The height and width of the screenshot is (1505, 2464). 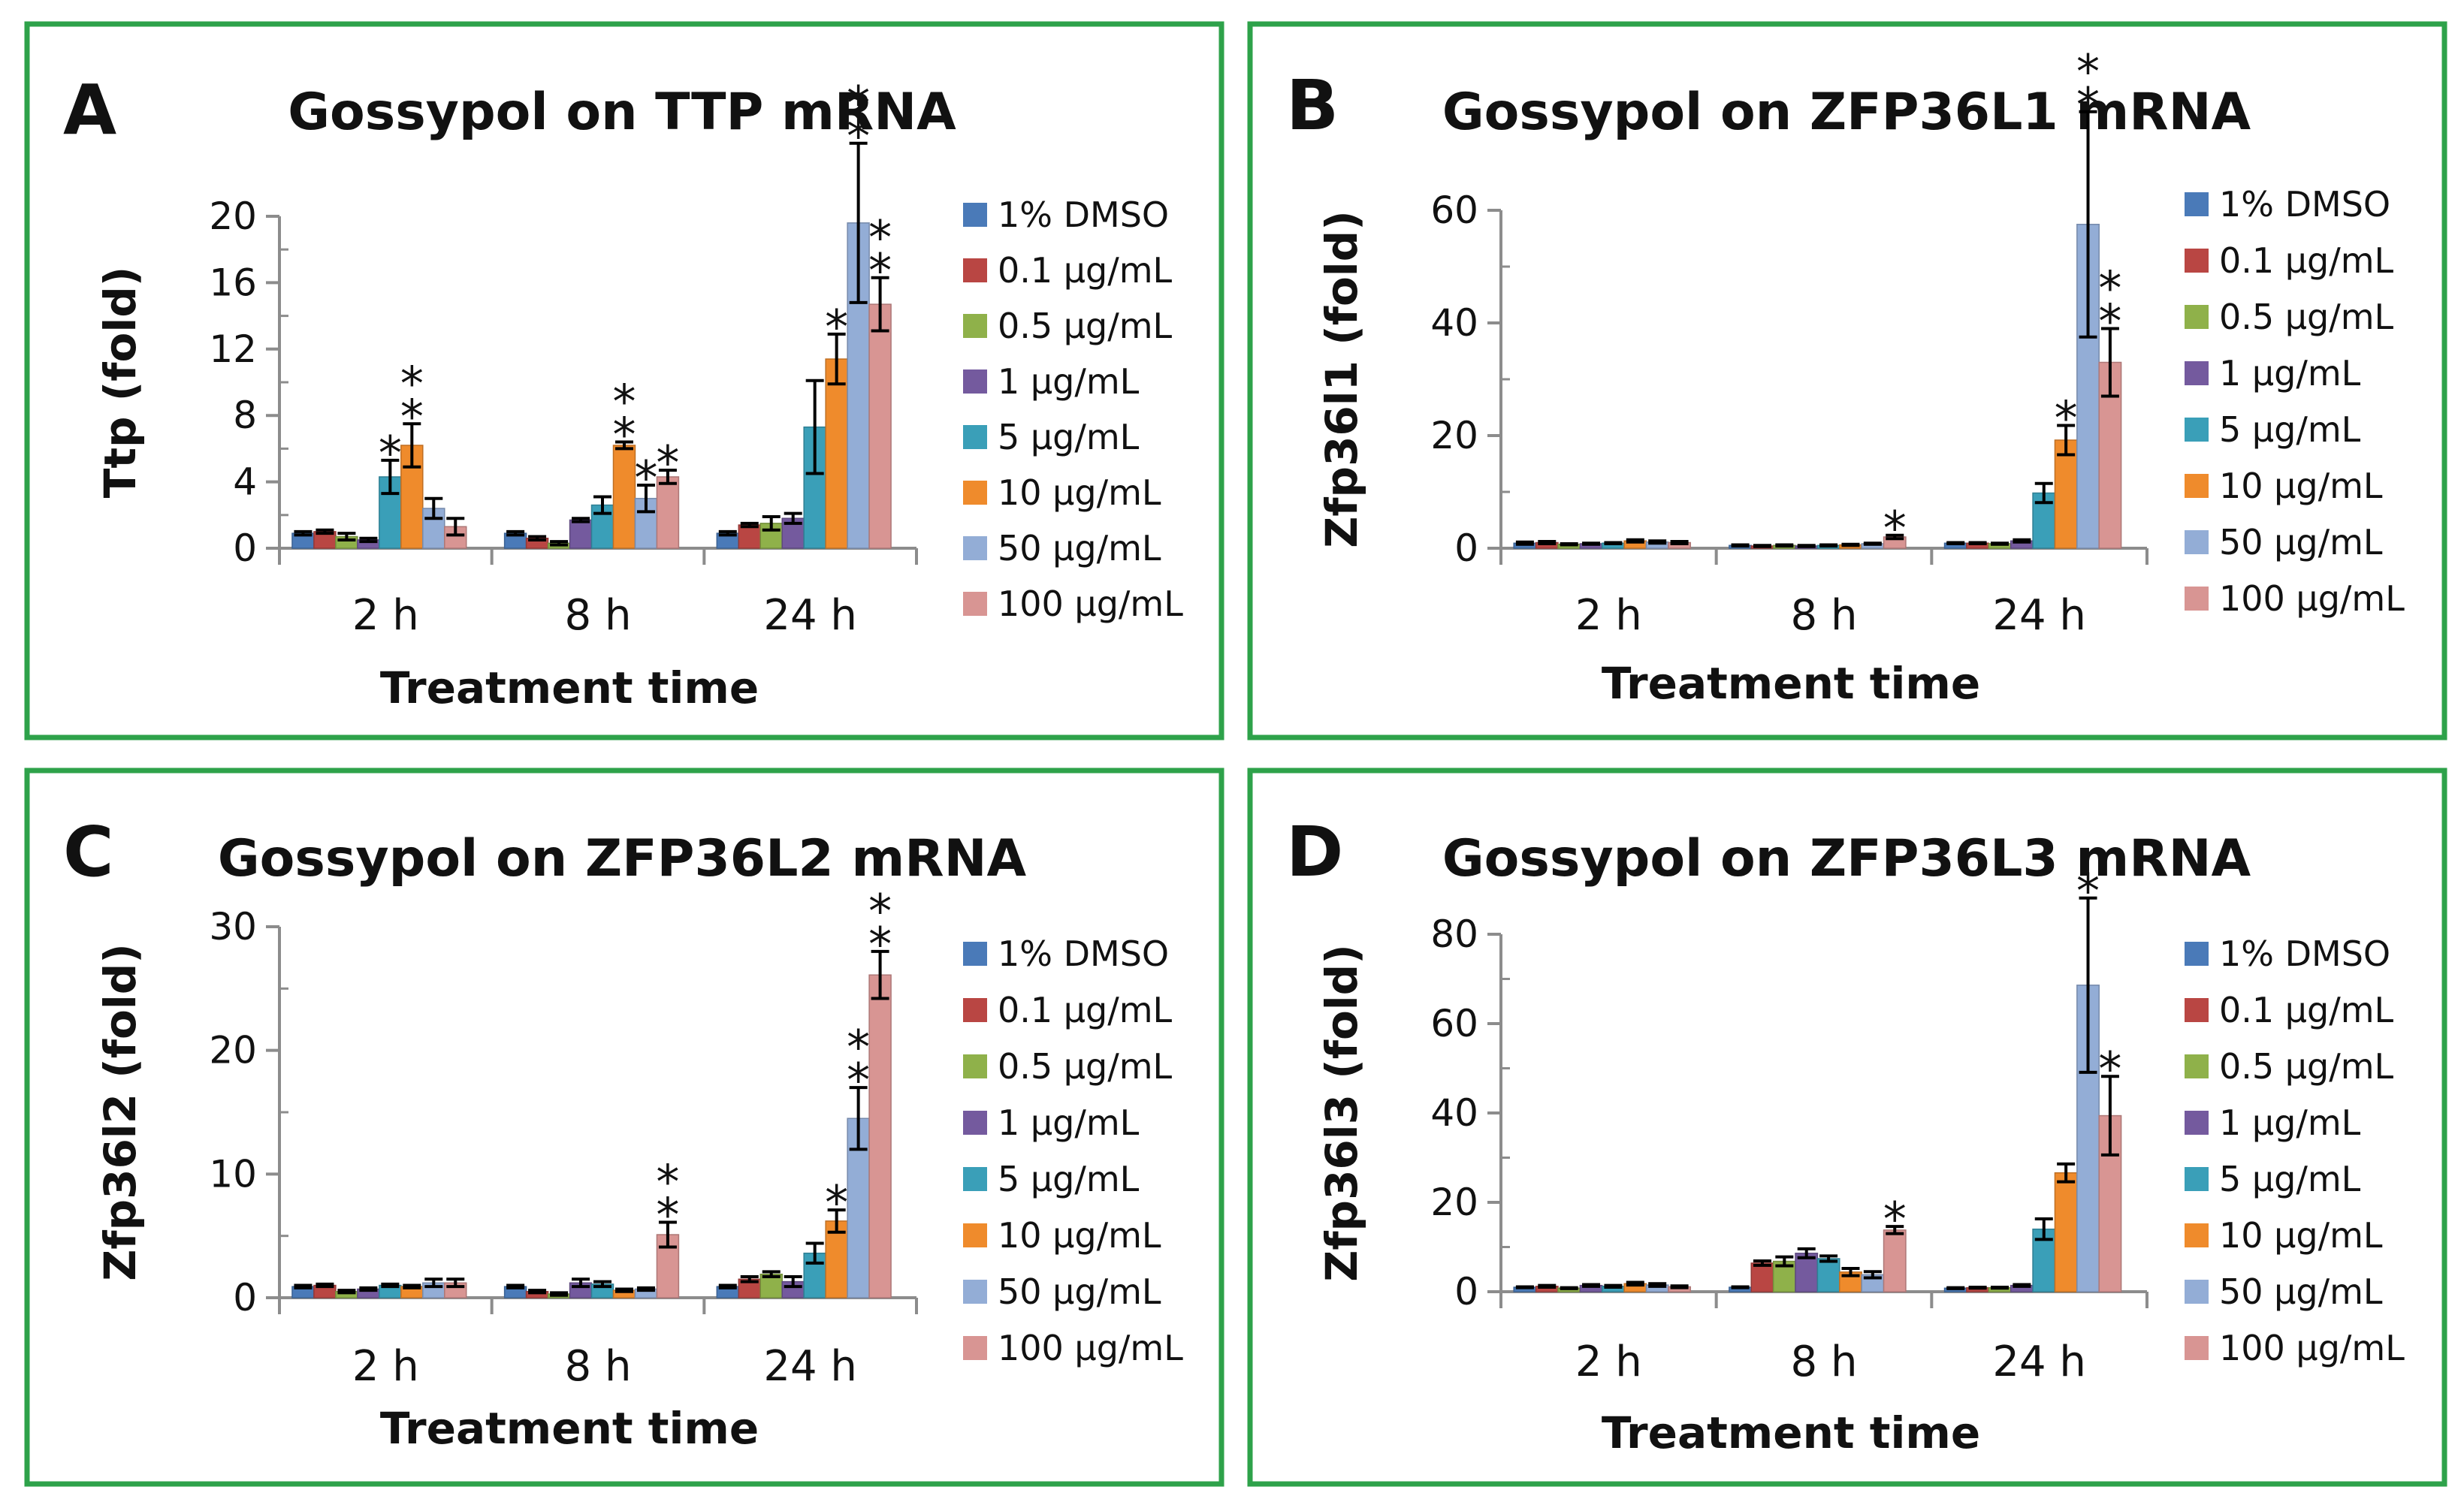 I want to click on chart-title: Gossypol on ZFP36L2 mRNA, so click(x=622, y=858).